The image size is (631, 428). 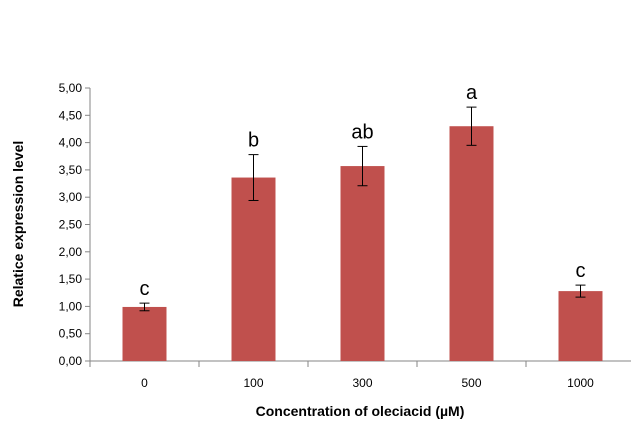 I want to click on x-tick-label: 500, so click(x=471, y=383).